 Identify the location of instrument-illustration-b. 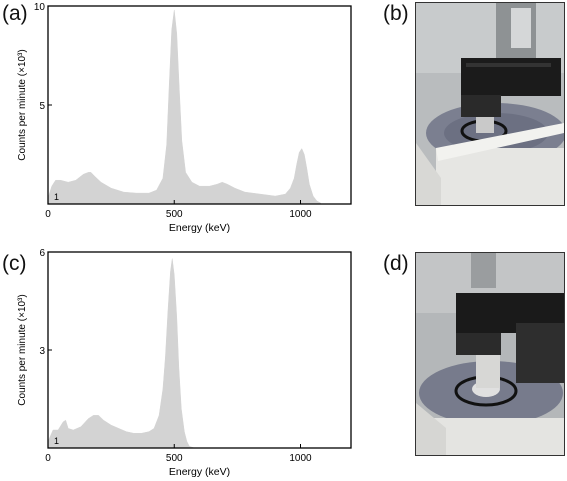
(490, 104).